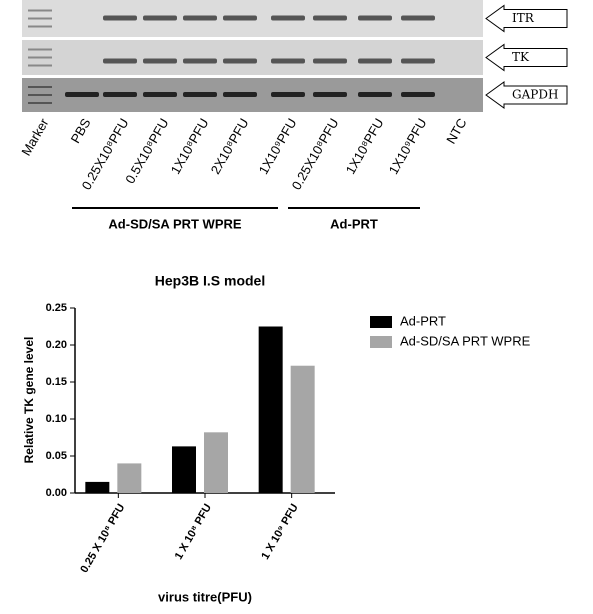  What do you see at coordinates (193, 532) in the screenshot?
I see `x-tick-label: 1 X 10⁸ PFU` at bounding box center [193, 532].